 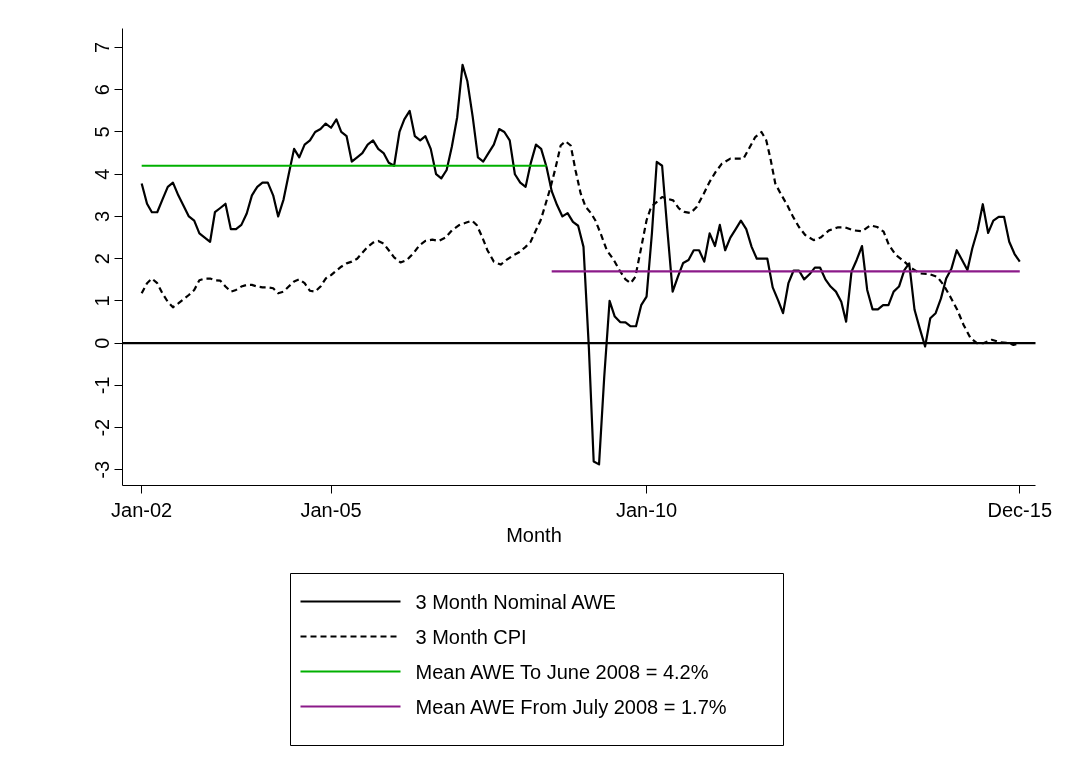 I want to click on y-tick-label: -2, so click(x=102, y=427).